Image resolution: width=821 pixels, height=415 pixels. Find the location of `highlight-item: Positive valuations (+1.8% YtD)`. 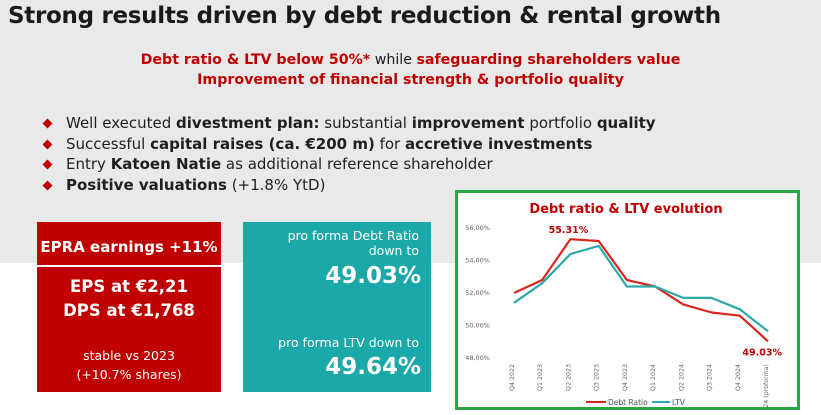

highlight-item: Positive valuations (+1.8% YtD) is located at coordinates (349, 185).